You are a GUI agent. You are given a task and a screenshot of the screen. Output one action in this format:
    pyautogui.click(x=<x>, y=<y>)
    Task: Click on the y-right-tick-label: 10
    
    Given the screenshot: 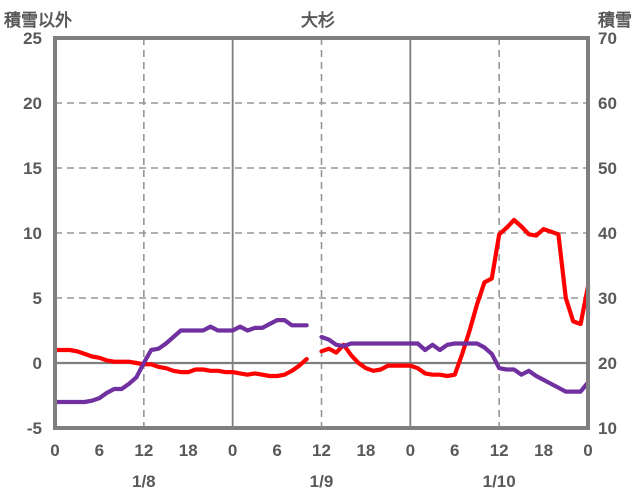 What is the action you would take?
    pyautogui.click(x=607, y=428)
    